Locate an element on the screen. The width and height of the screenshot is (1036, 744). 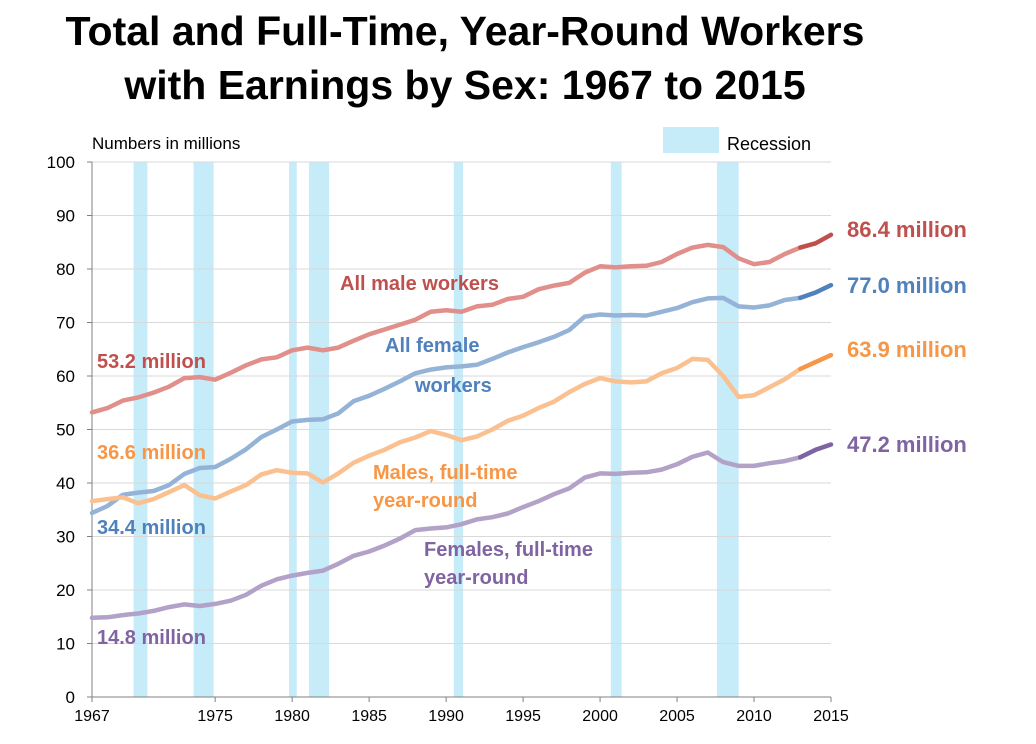
annotation-females-full-time-line-1: Females, full-time is located at coordinates (508, 550).